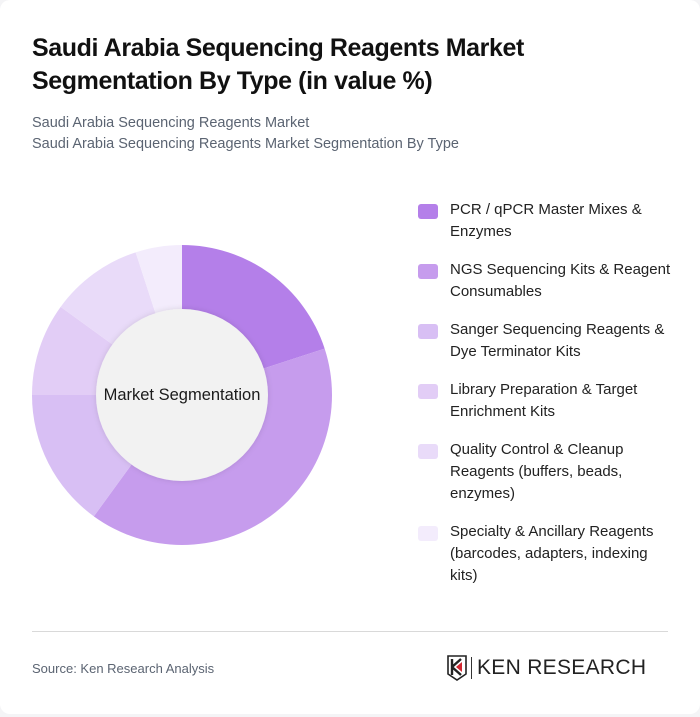 The width and height of the screenshot is (700, 717). I want to click on legend-label: PCR / qPCR Master Mixes & Enzymes, so click(546, 220).